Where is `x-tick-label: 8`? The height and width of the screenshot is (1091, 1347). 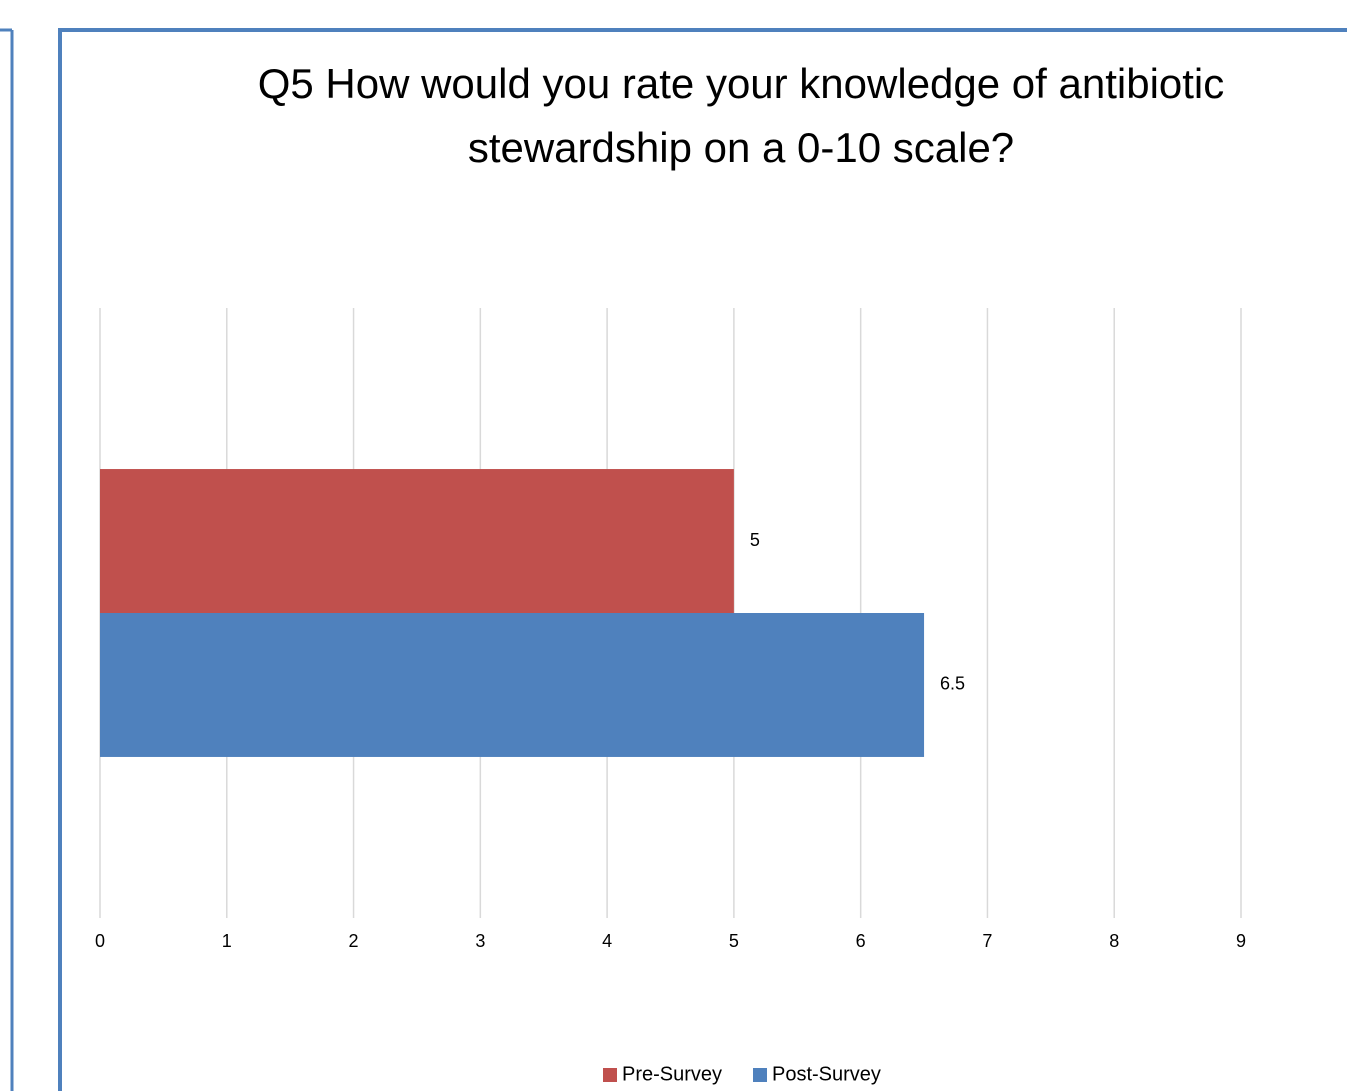 x-tick-label: 8 is located at coordinates (1114, 941).